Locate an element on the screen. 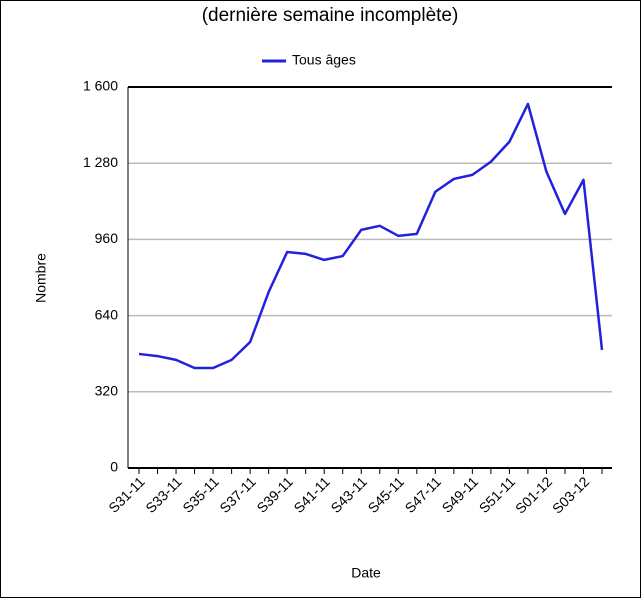 The height and width of the screenshot is (599, 642). y-tick-label: 0 is located at coordinates (114, 467).